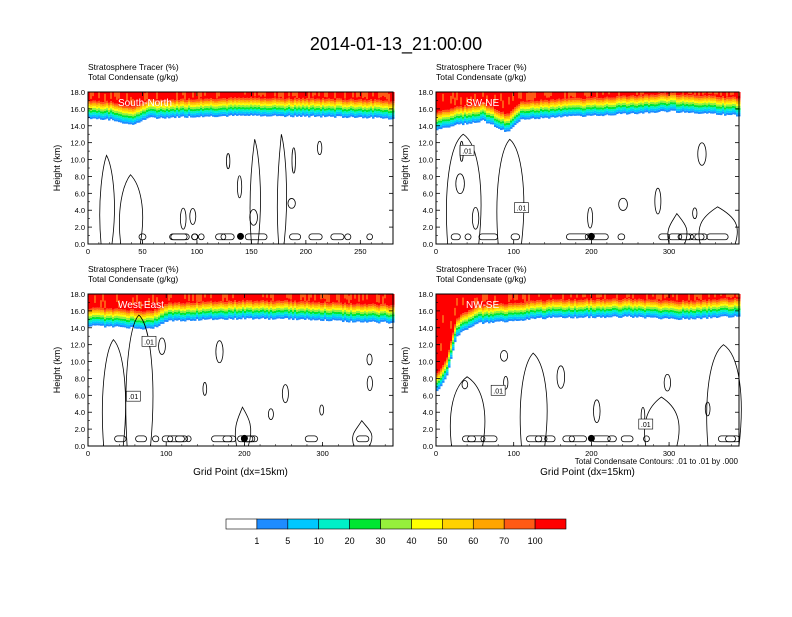 This screenshot has width=792, height=617. Describe the element at coordinates (467, 151) in the screenshot. I see `contour-label: .01` at that location.